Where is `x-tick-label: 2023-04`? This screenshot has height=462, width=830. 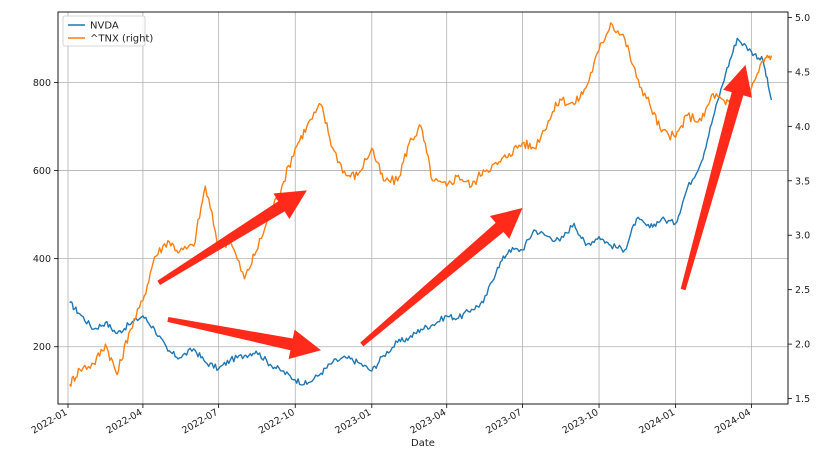 x-tick-label: 2023-04 is located at coordinates (428, 421).